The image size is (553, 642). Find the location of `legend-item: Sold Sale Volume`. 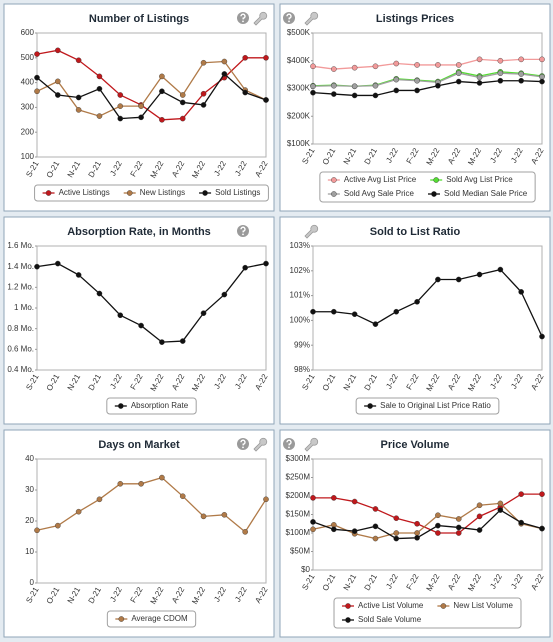

legend-item: Sold Sale Volume is located at coordinates (382, 619).